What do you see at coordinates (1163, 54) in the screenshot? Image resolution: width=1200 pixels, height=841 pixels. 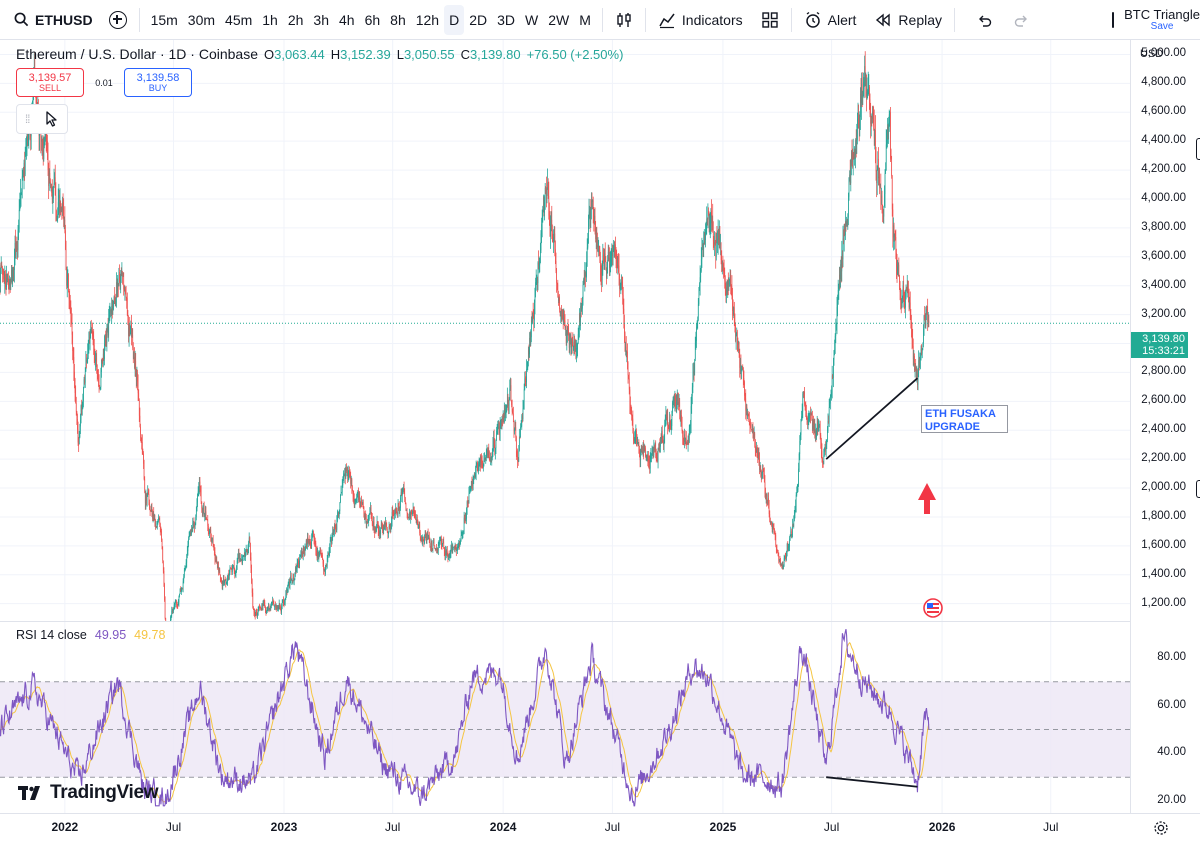 I see `currency-selector: USD` at bounding box center [1163, 54].